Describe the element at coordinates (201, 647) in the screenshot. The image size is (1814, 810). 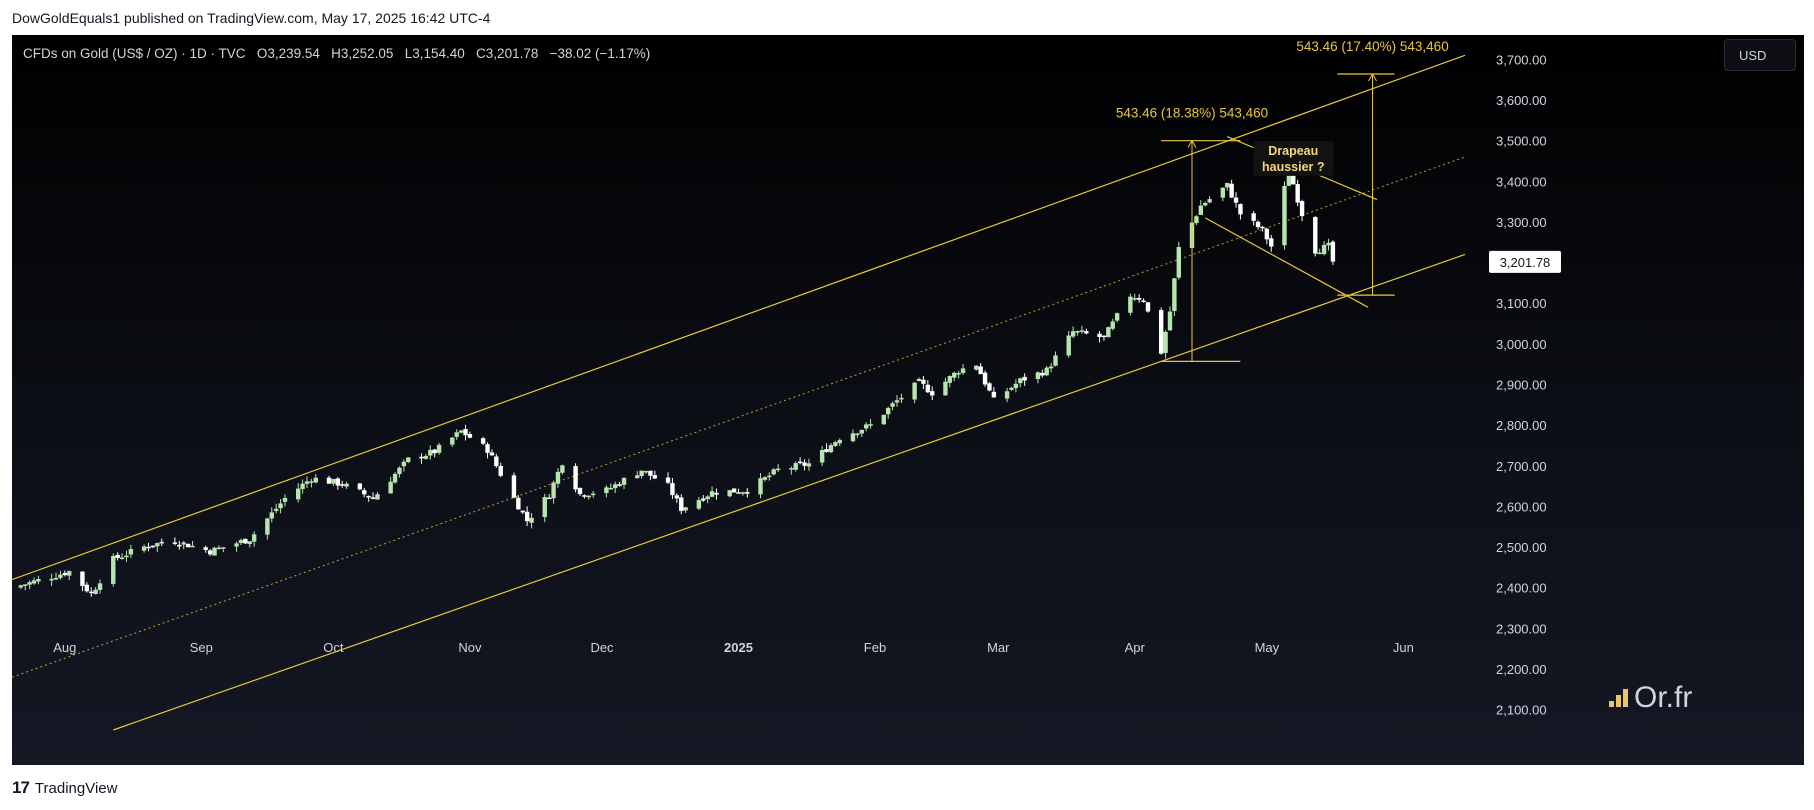
I see `x-tick-label: Sep` at that location.